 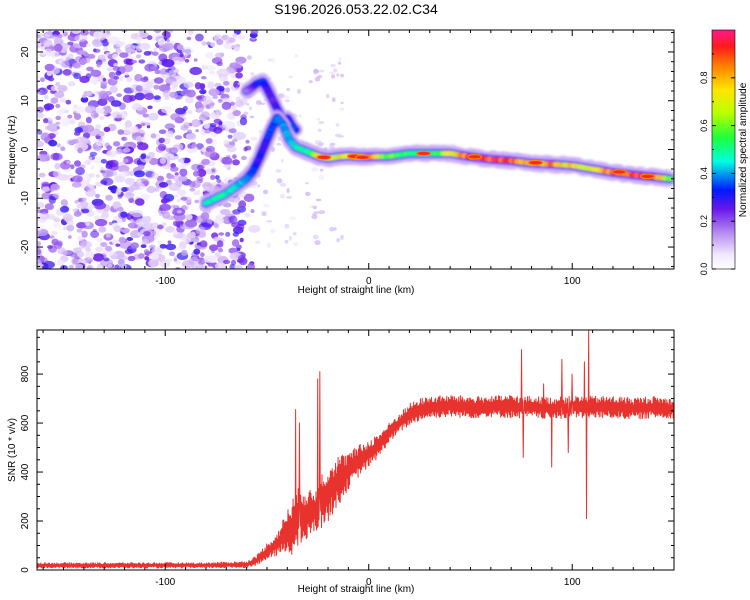 What do you see at coordinates (12, 150) in the screenshot?
I see `spectrogram-ylabel: Frequency (Hz)` at bounding box center [12, 150].